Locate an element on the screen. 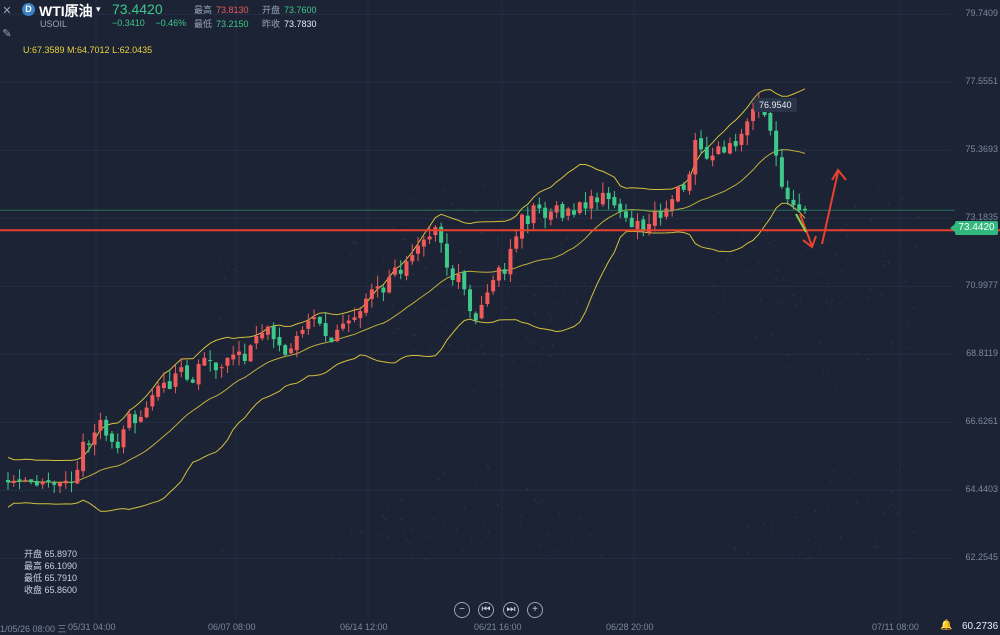 This screenshot has width=1000, height=635. x-tick-label: 06/07 08:00 is located at coordinates (232, 627).